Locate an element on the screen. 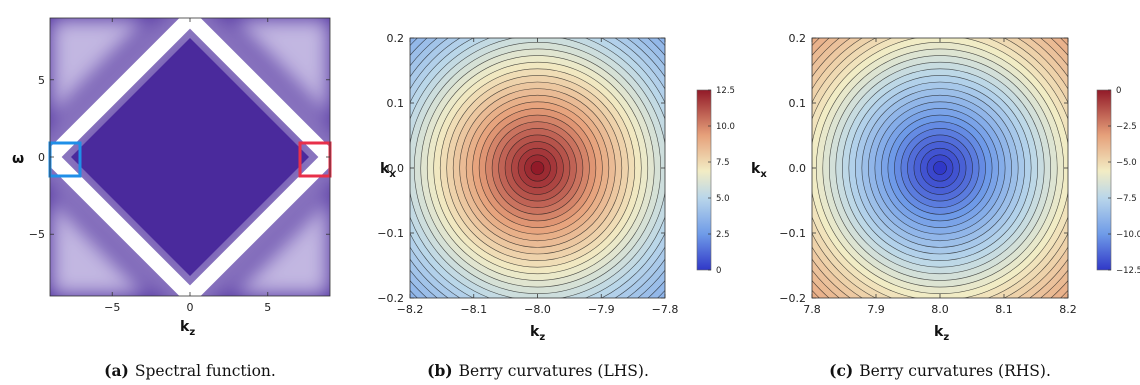 Image resolution: width=1140 pixels, height=385 pixels. panel-a-xlabel-sub: z is located at coordinates (192, 332).